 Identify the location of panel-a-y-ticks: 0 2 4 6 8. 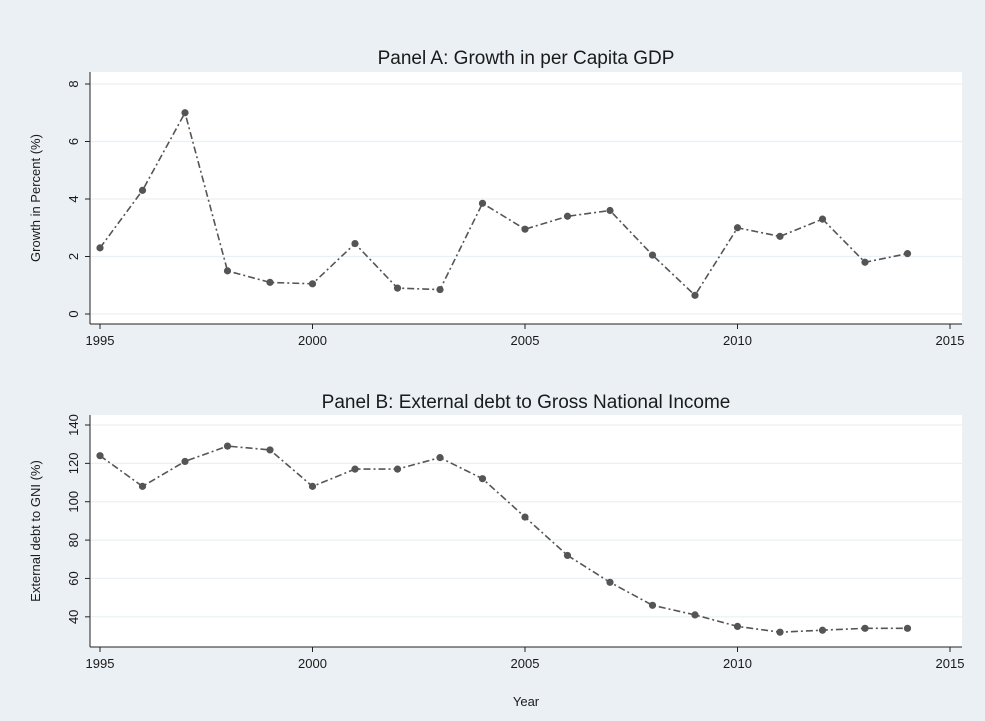
(78, 199).